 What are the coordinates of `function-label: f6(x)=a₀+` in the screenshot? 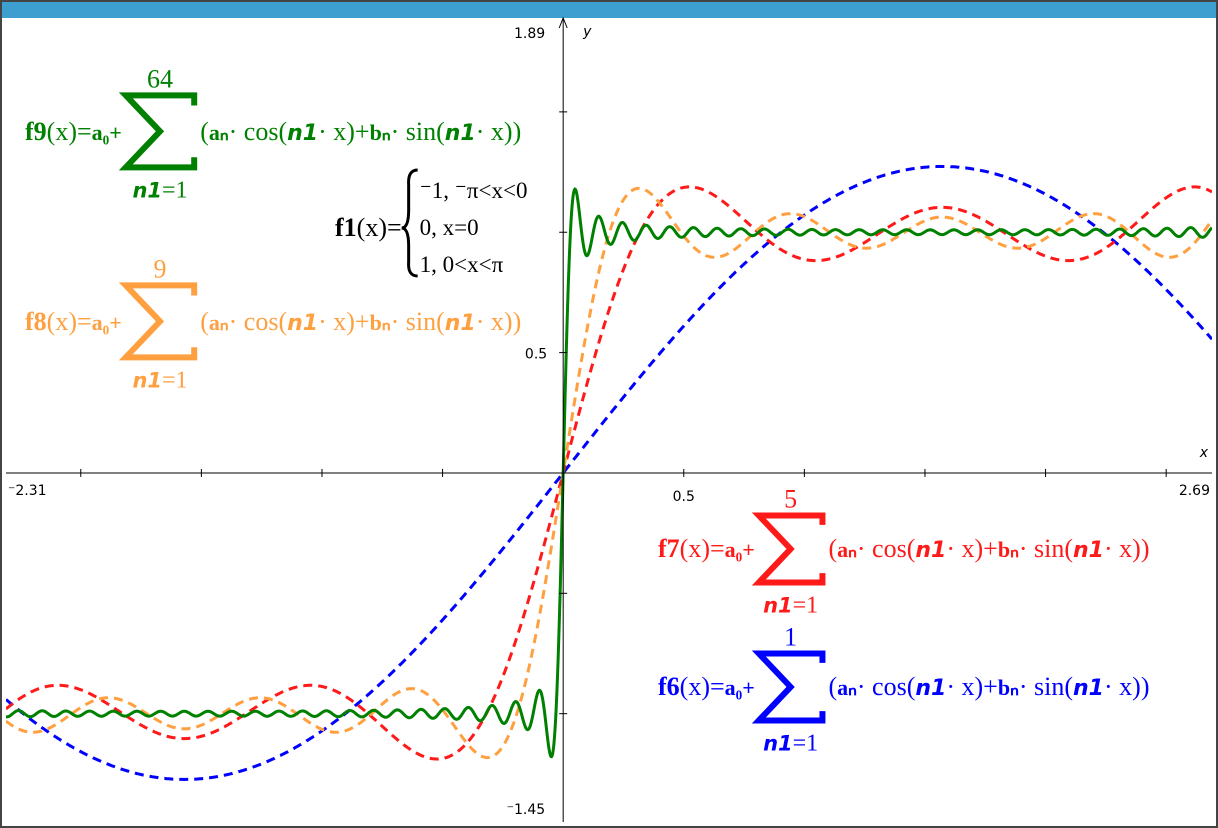 It's located at (706, 686).